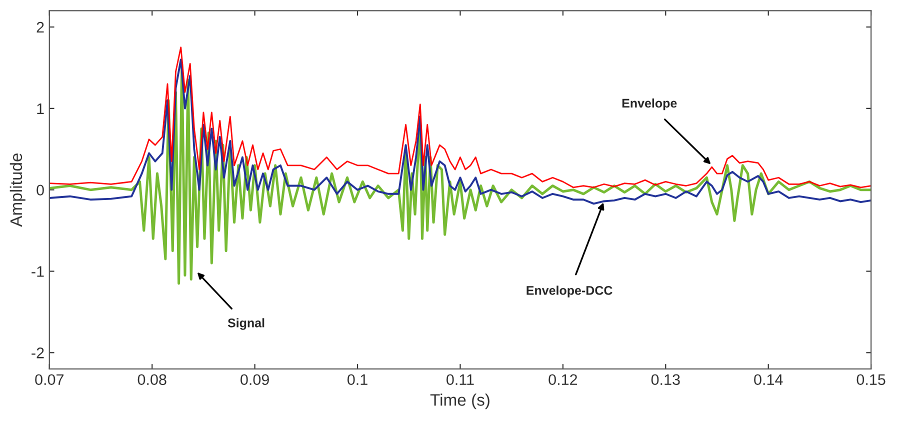  I want to click on x-tick-label: 0.07, so click(49, 380).